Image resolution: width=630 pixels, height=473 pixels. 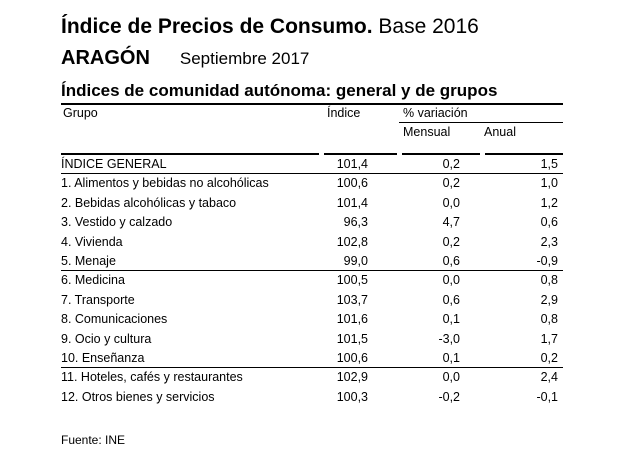 I want to click on cell-group-name: 2. Bebidas alcohólicas y tabaco, so click(x=149, y=202).